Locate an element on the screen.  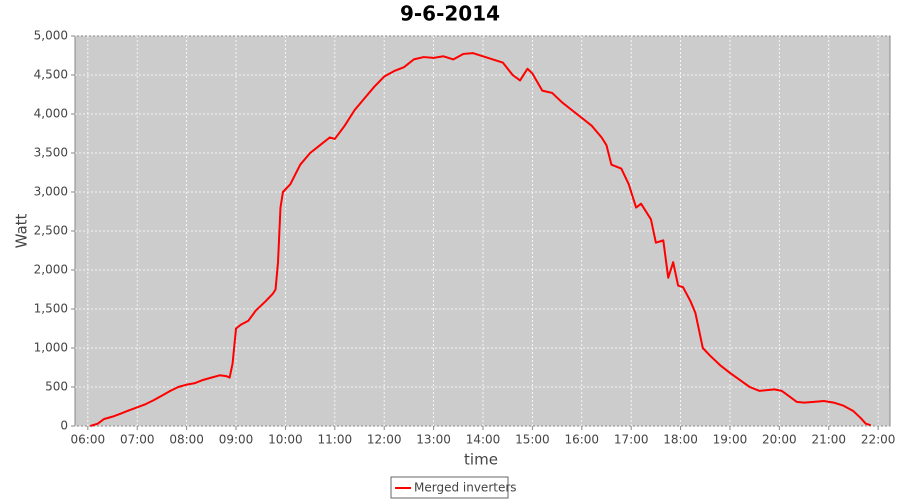
y-tick-label: 500 is located at coordinates (56, 387).